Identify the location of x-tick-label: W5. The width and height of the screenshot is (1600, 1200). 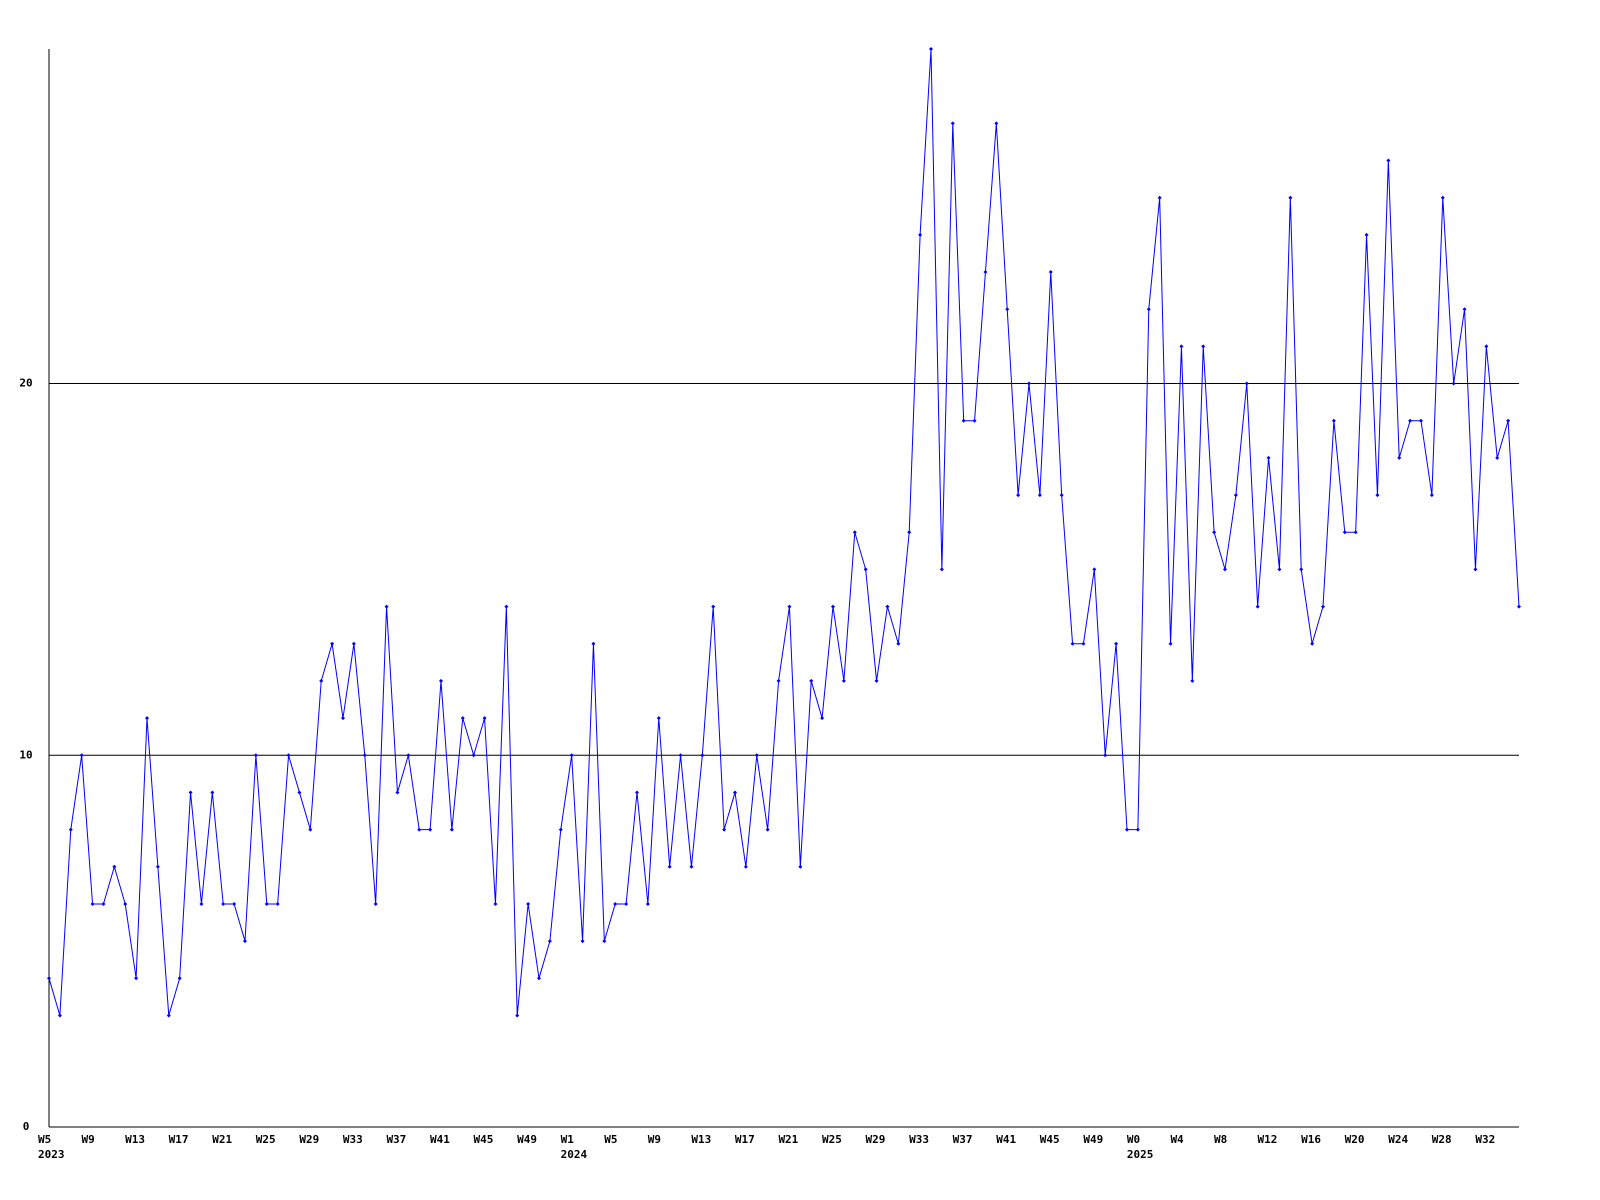
(611, 1139).